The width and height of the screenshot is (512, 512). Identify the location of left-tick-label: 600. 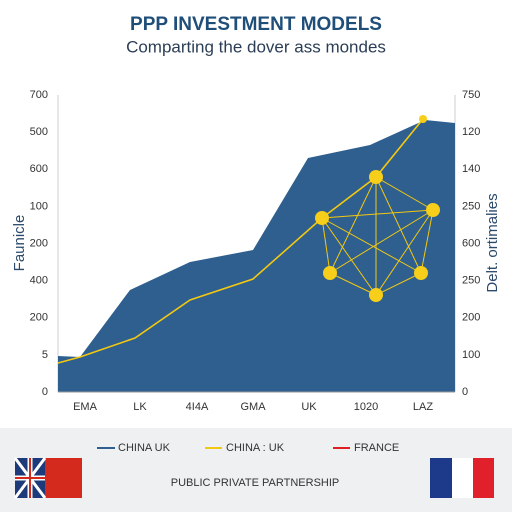
(39, 169).